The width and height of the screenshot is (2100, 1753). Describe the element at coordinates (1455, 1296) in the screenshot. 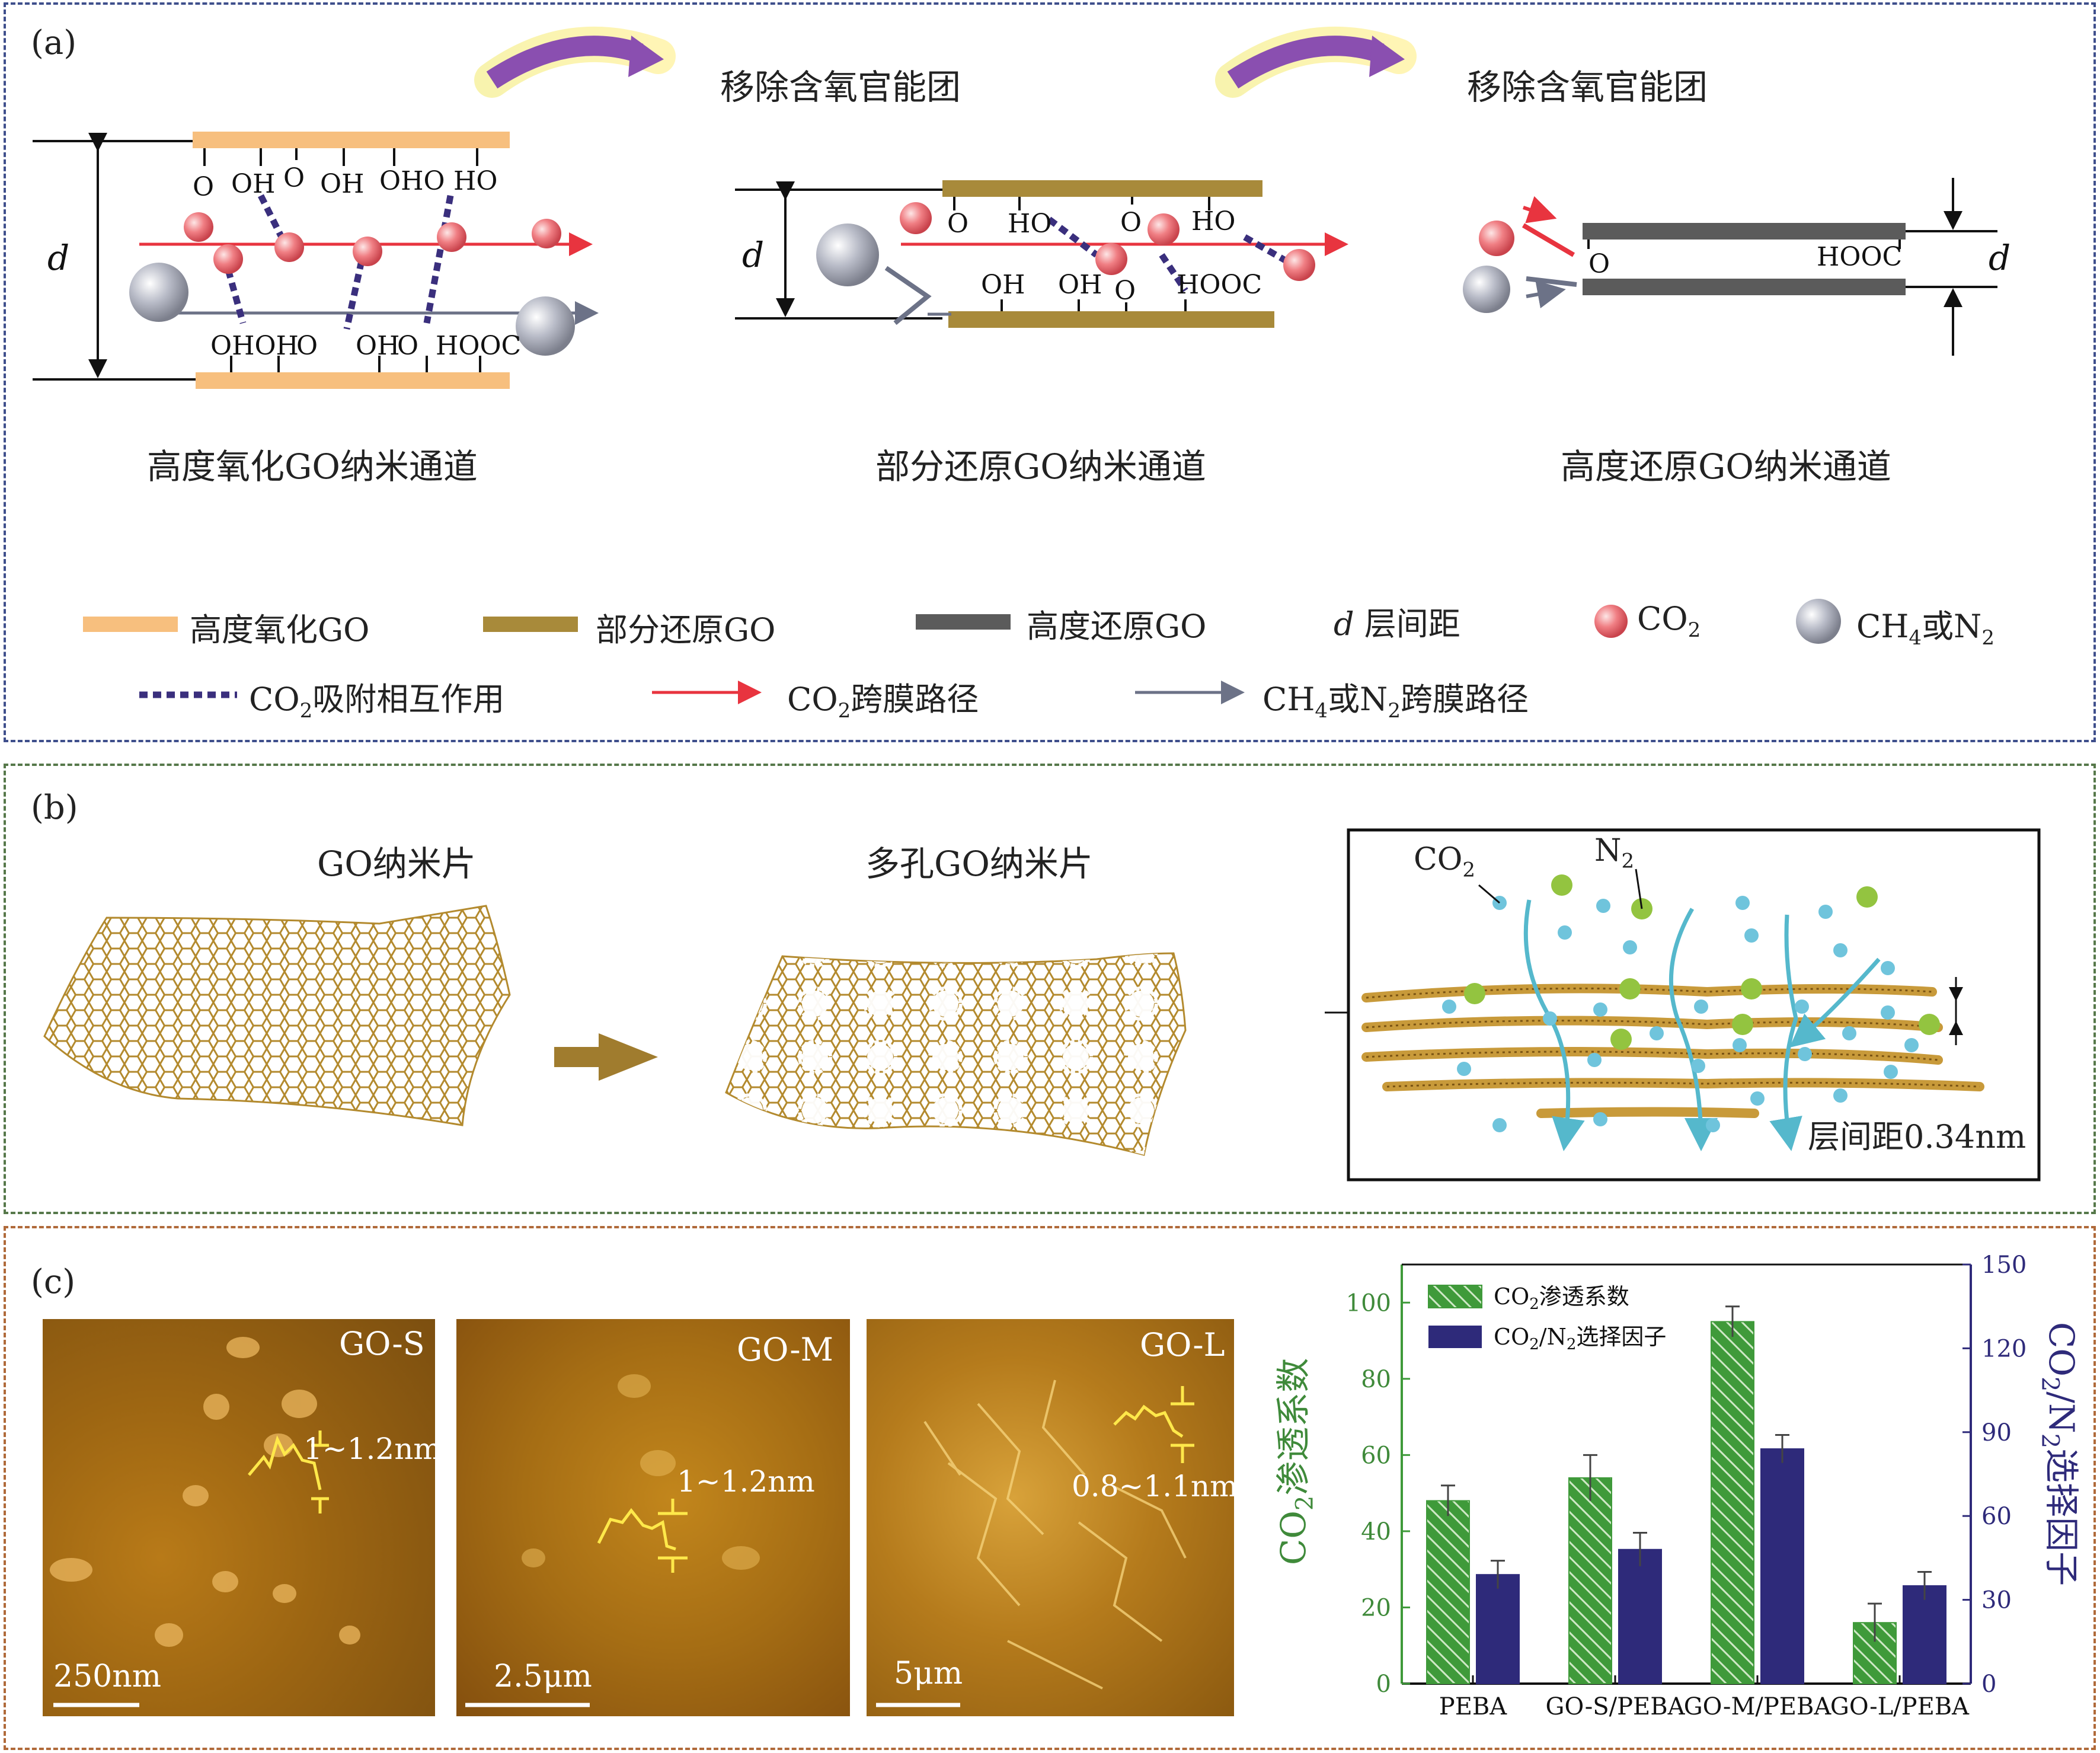

I see `legend-co2-permeability-swatch` at that location.